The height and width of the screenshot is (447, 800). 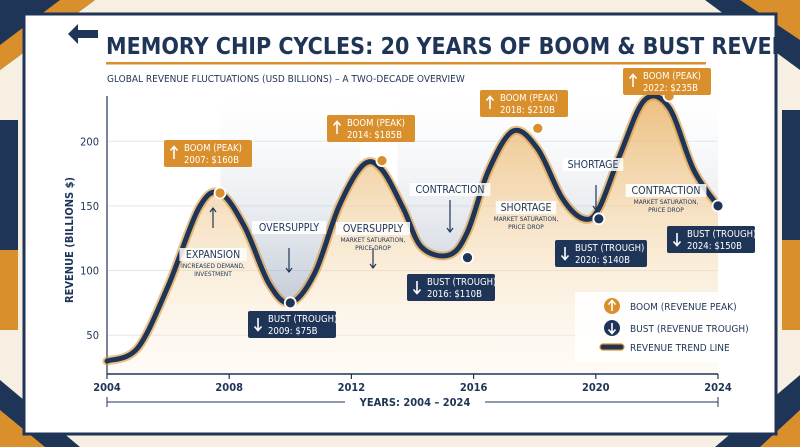 I want to click on callout-value: 2018: $210B, so click(x=527, y=110).